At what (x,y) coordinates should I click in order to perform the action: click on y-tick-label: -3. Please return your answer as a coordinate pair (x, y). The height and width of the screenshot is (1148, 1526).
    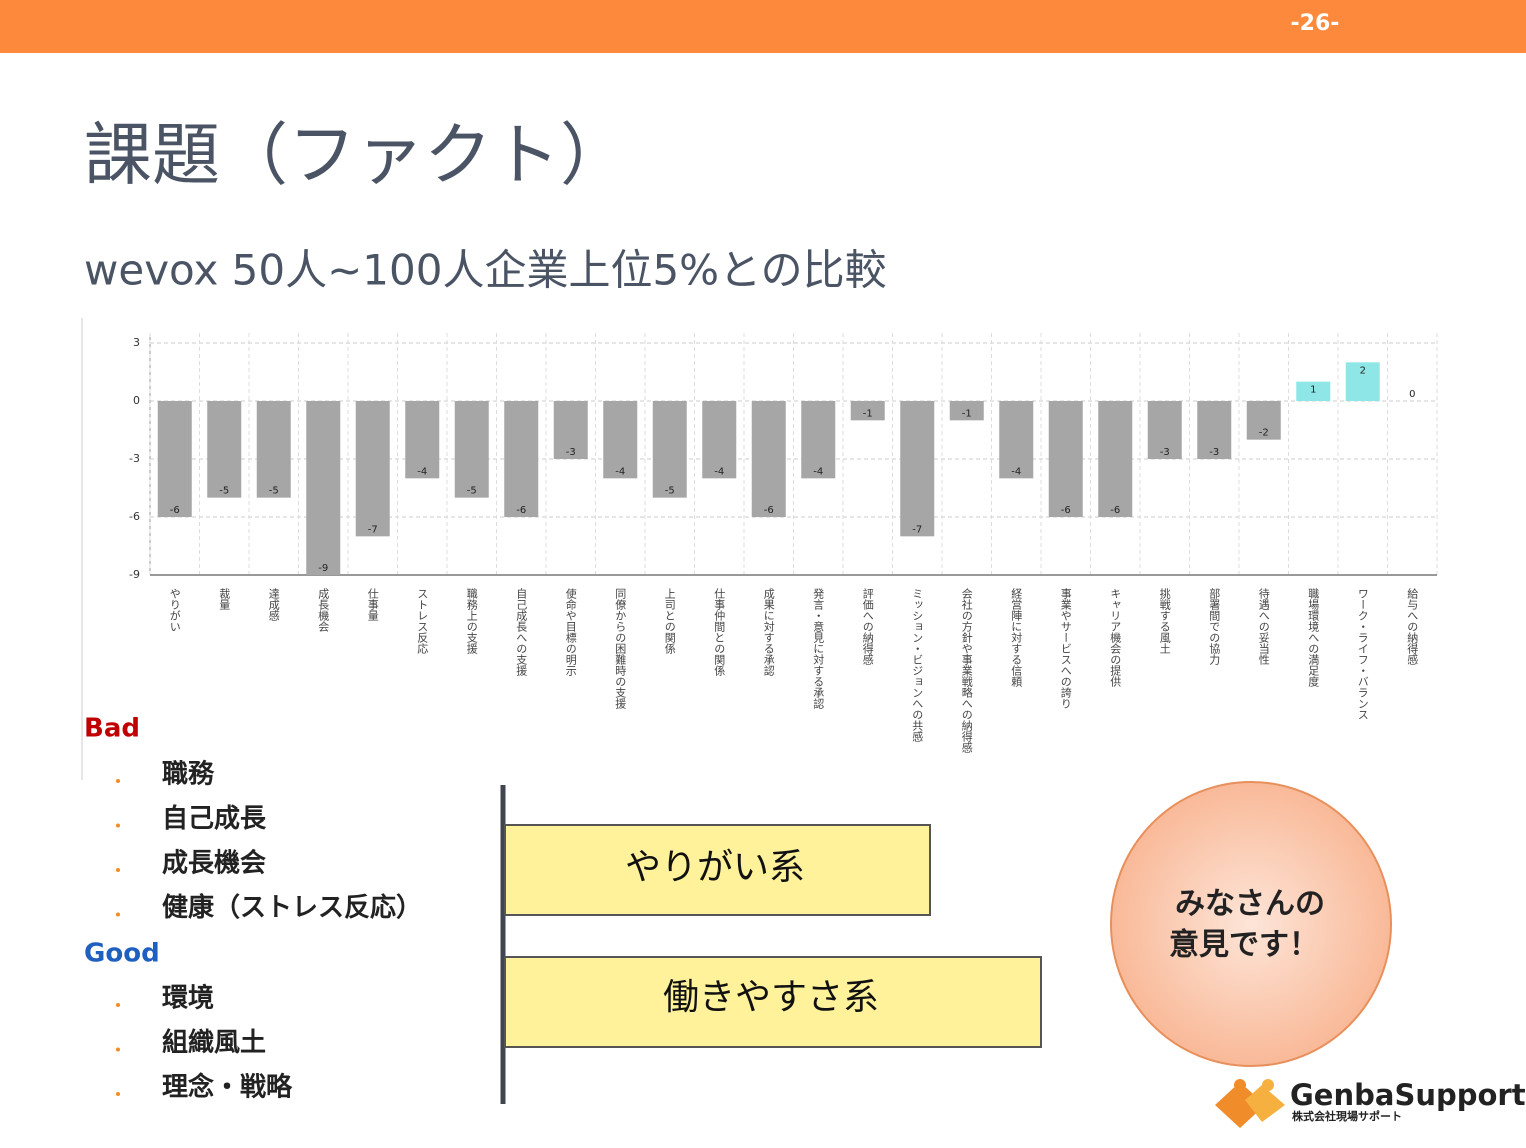
    Looking at the image, I should click on (134, 458).